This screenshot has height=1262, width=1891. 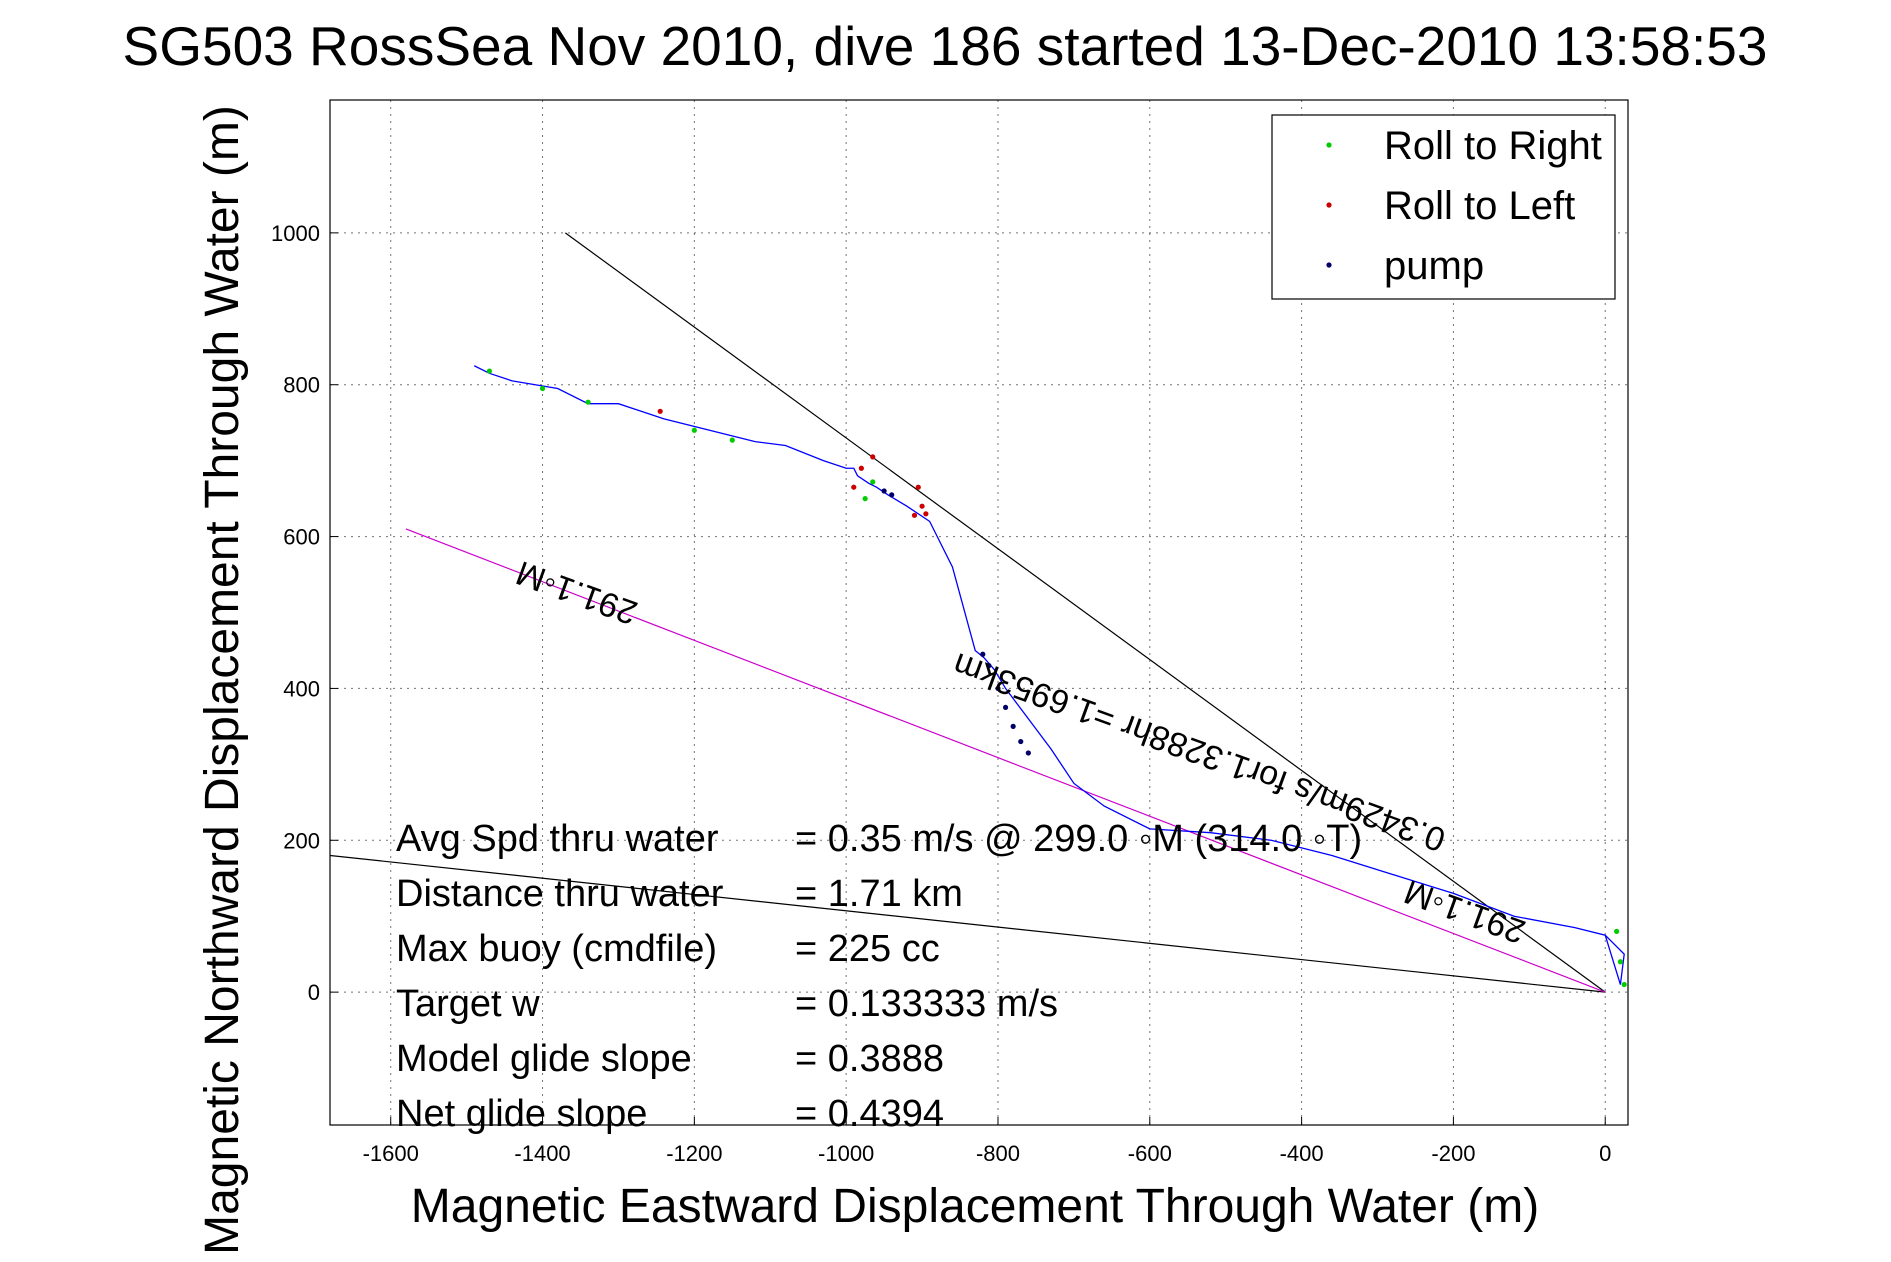 I want to click on current-line, so click(x=968, y=923).